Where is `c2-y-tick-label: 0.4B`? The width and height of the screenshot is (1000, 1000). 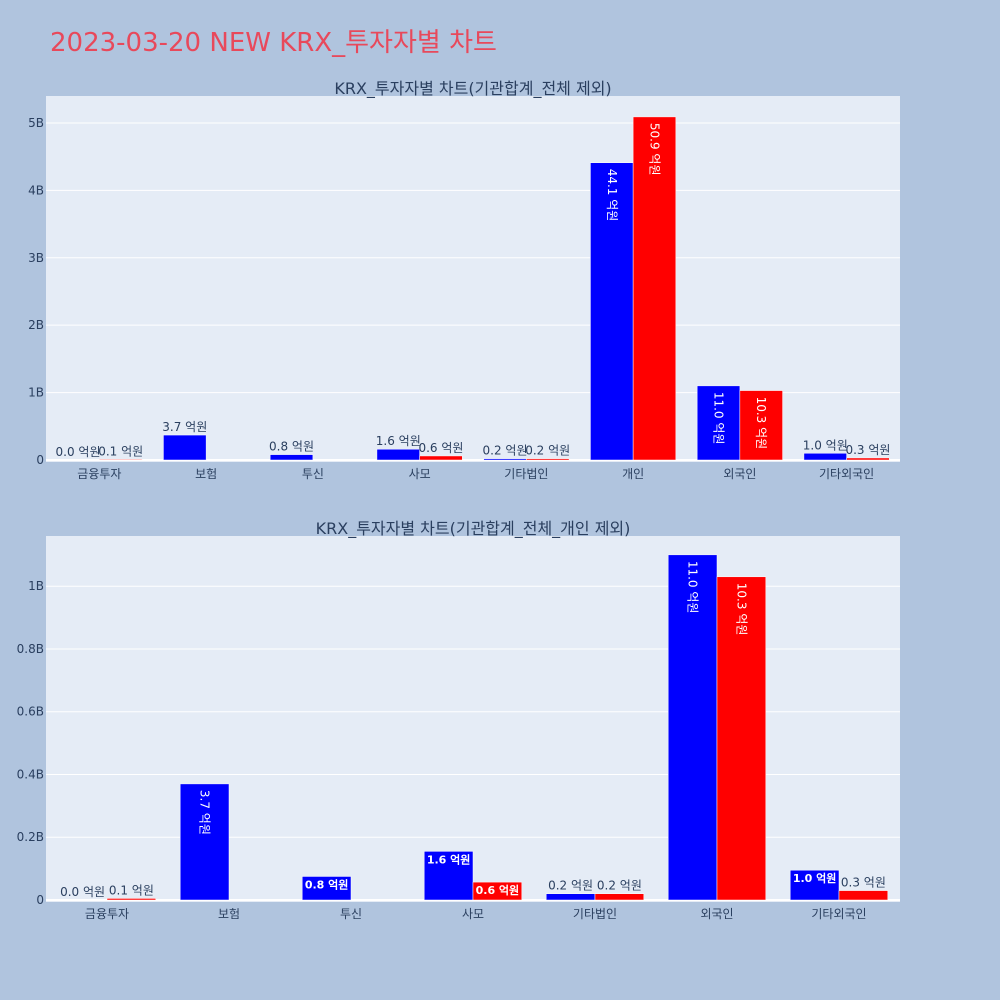
c2-y-tick-label: 0.4B is located at coordinates (30, 774).